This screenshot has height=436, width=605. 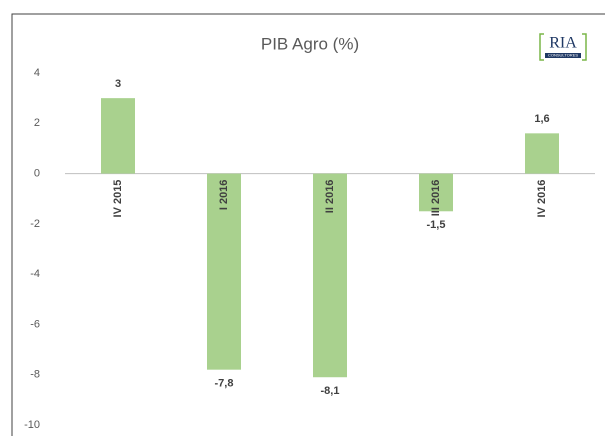 I want to click on x-tick-label: IV 2016, so click(x=542, y=199).